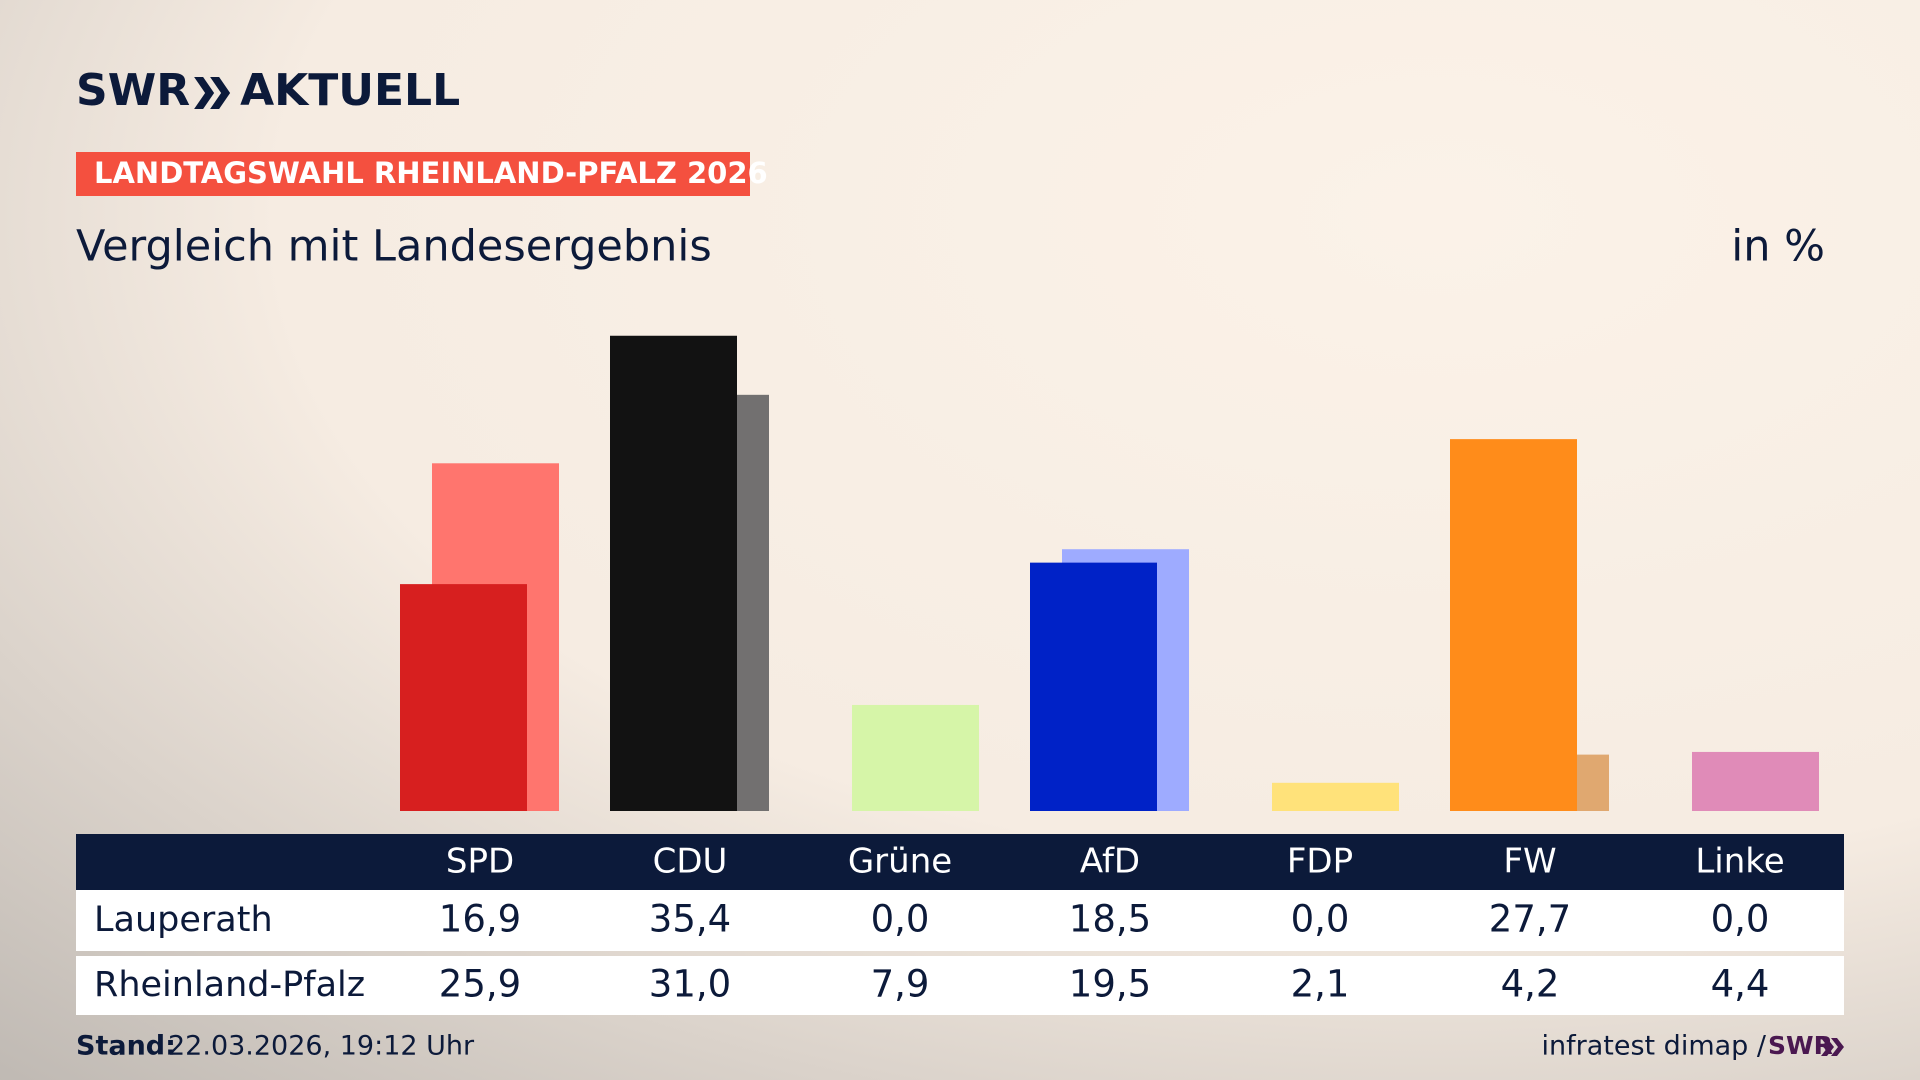 Image resolution: width=1920 pixels, height=1080 pixels. Describe the element at coordinates (321, 1046) in the screenshot. I see `stand: 22.03.2026, 19:12 Uhr` at that location.